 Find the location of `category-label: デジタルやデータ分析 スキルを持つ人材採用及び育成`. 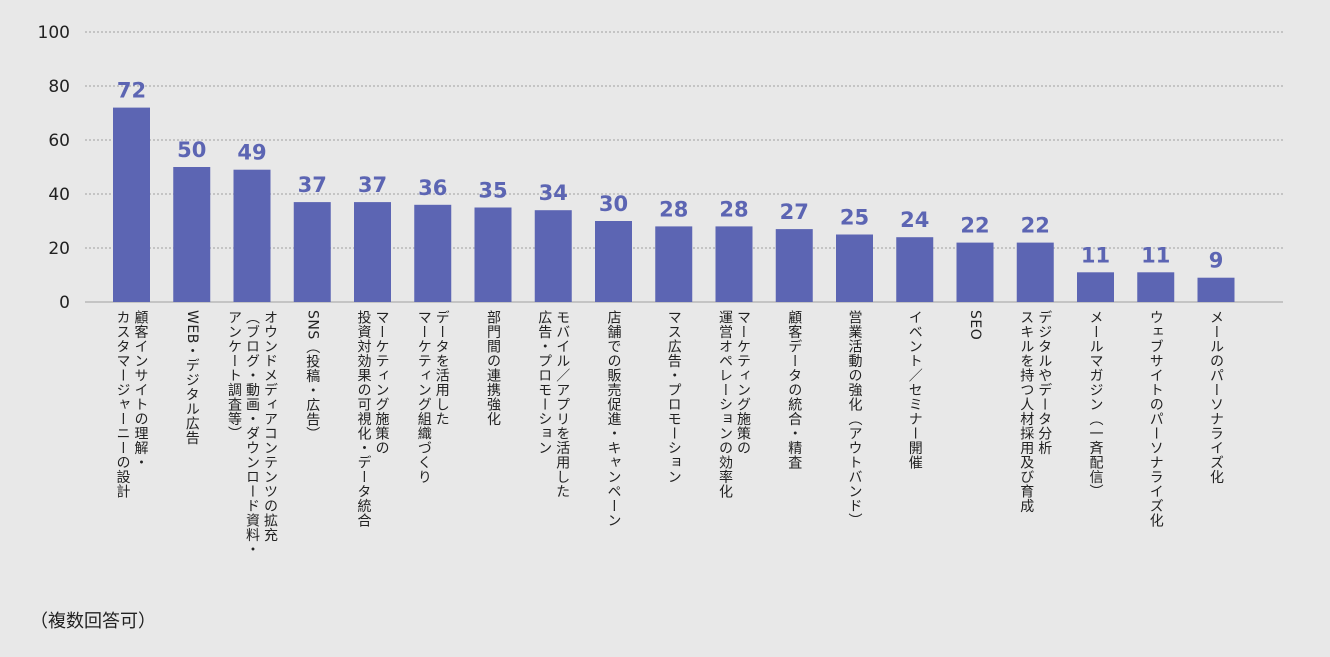

category-label: デジタルやデータ分析 スキルを持つ人材採用及び育成 is located at coordinates (1035, 411).